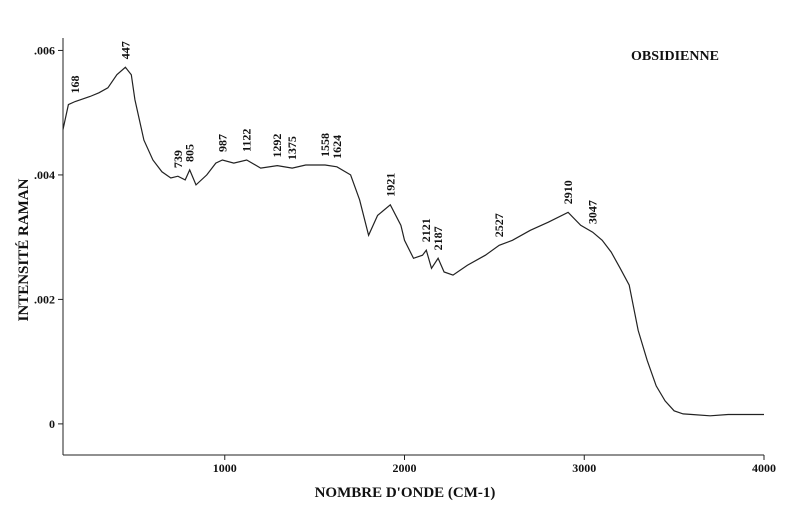  What do you see at coordinates (222, 143) in the screenshot?
I see `peak-label: 987` at bounding box center [222, 143].